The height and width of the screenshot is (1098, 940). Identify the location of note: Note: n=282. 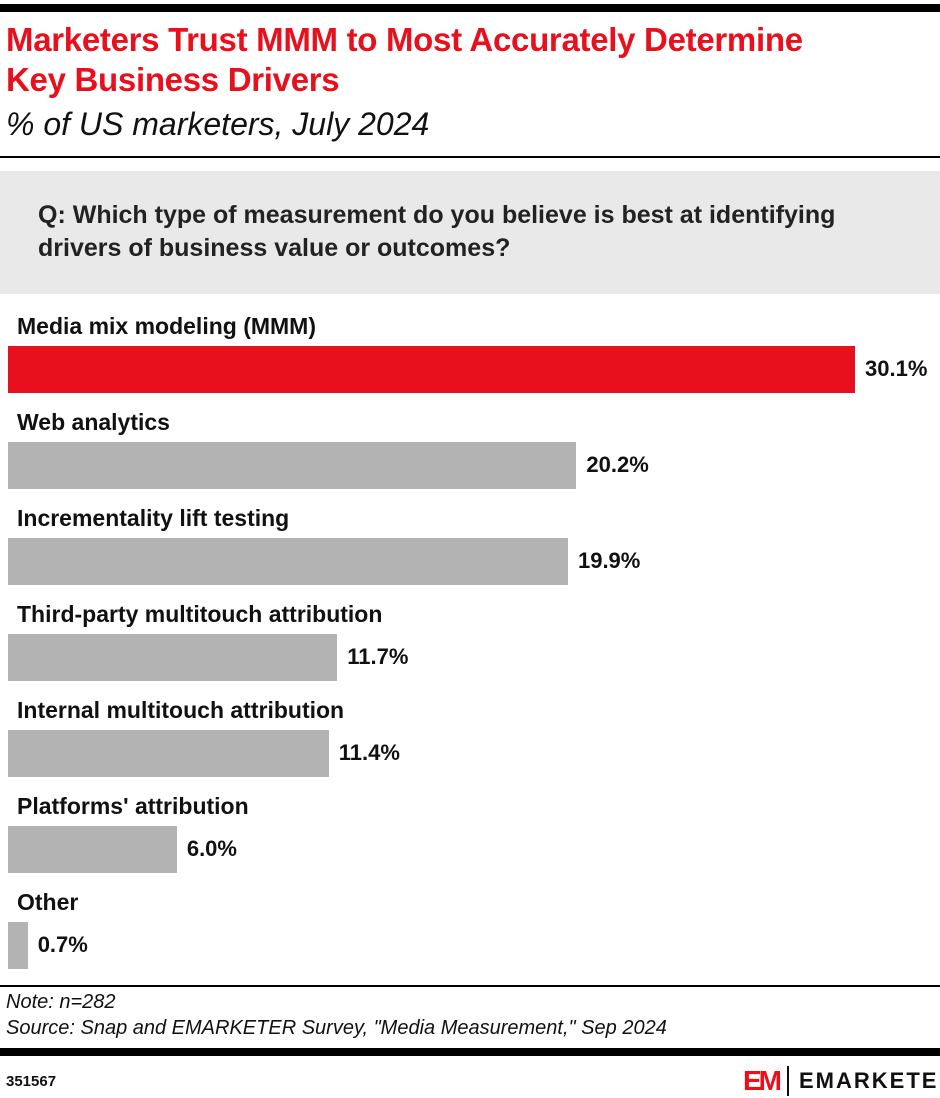
(61, 1002).